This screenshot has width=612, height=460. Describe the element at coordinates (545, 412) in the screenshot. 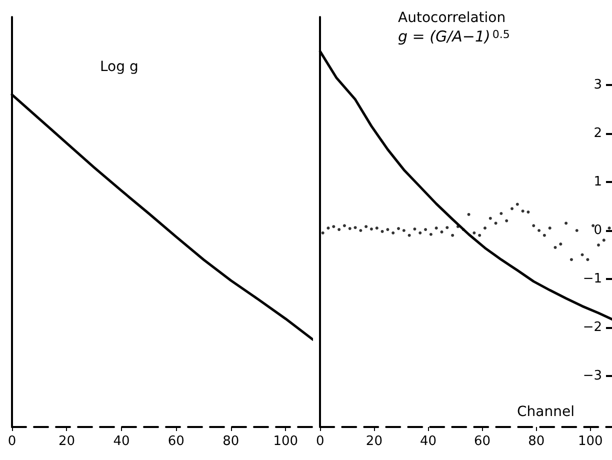

I see `x-axis-title: Channel` at that location.